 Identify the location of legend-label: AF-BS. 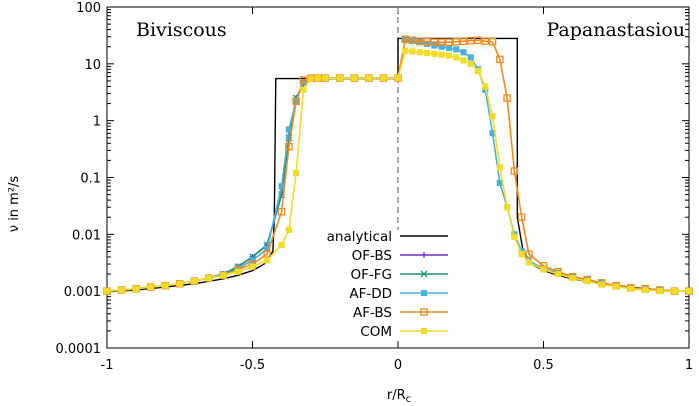
(372, 313).